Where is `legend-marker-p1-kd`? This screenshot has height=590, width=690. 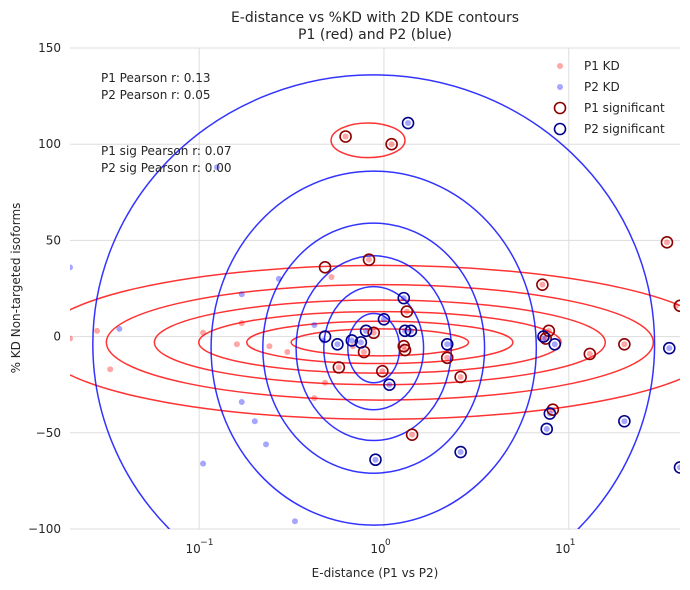 legend-marker-p1-kd is located at coordinates (560, 66).